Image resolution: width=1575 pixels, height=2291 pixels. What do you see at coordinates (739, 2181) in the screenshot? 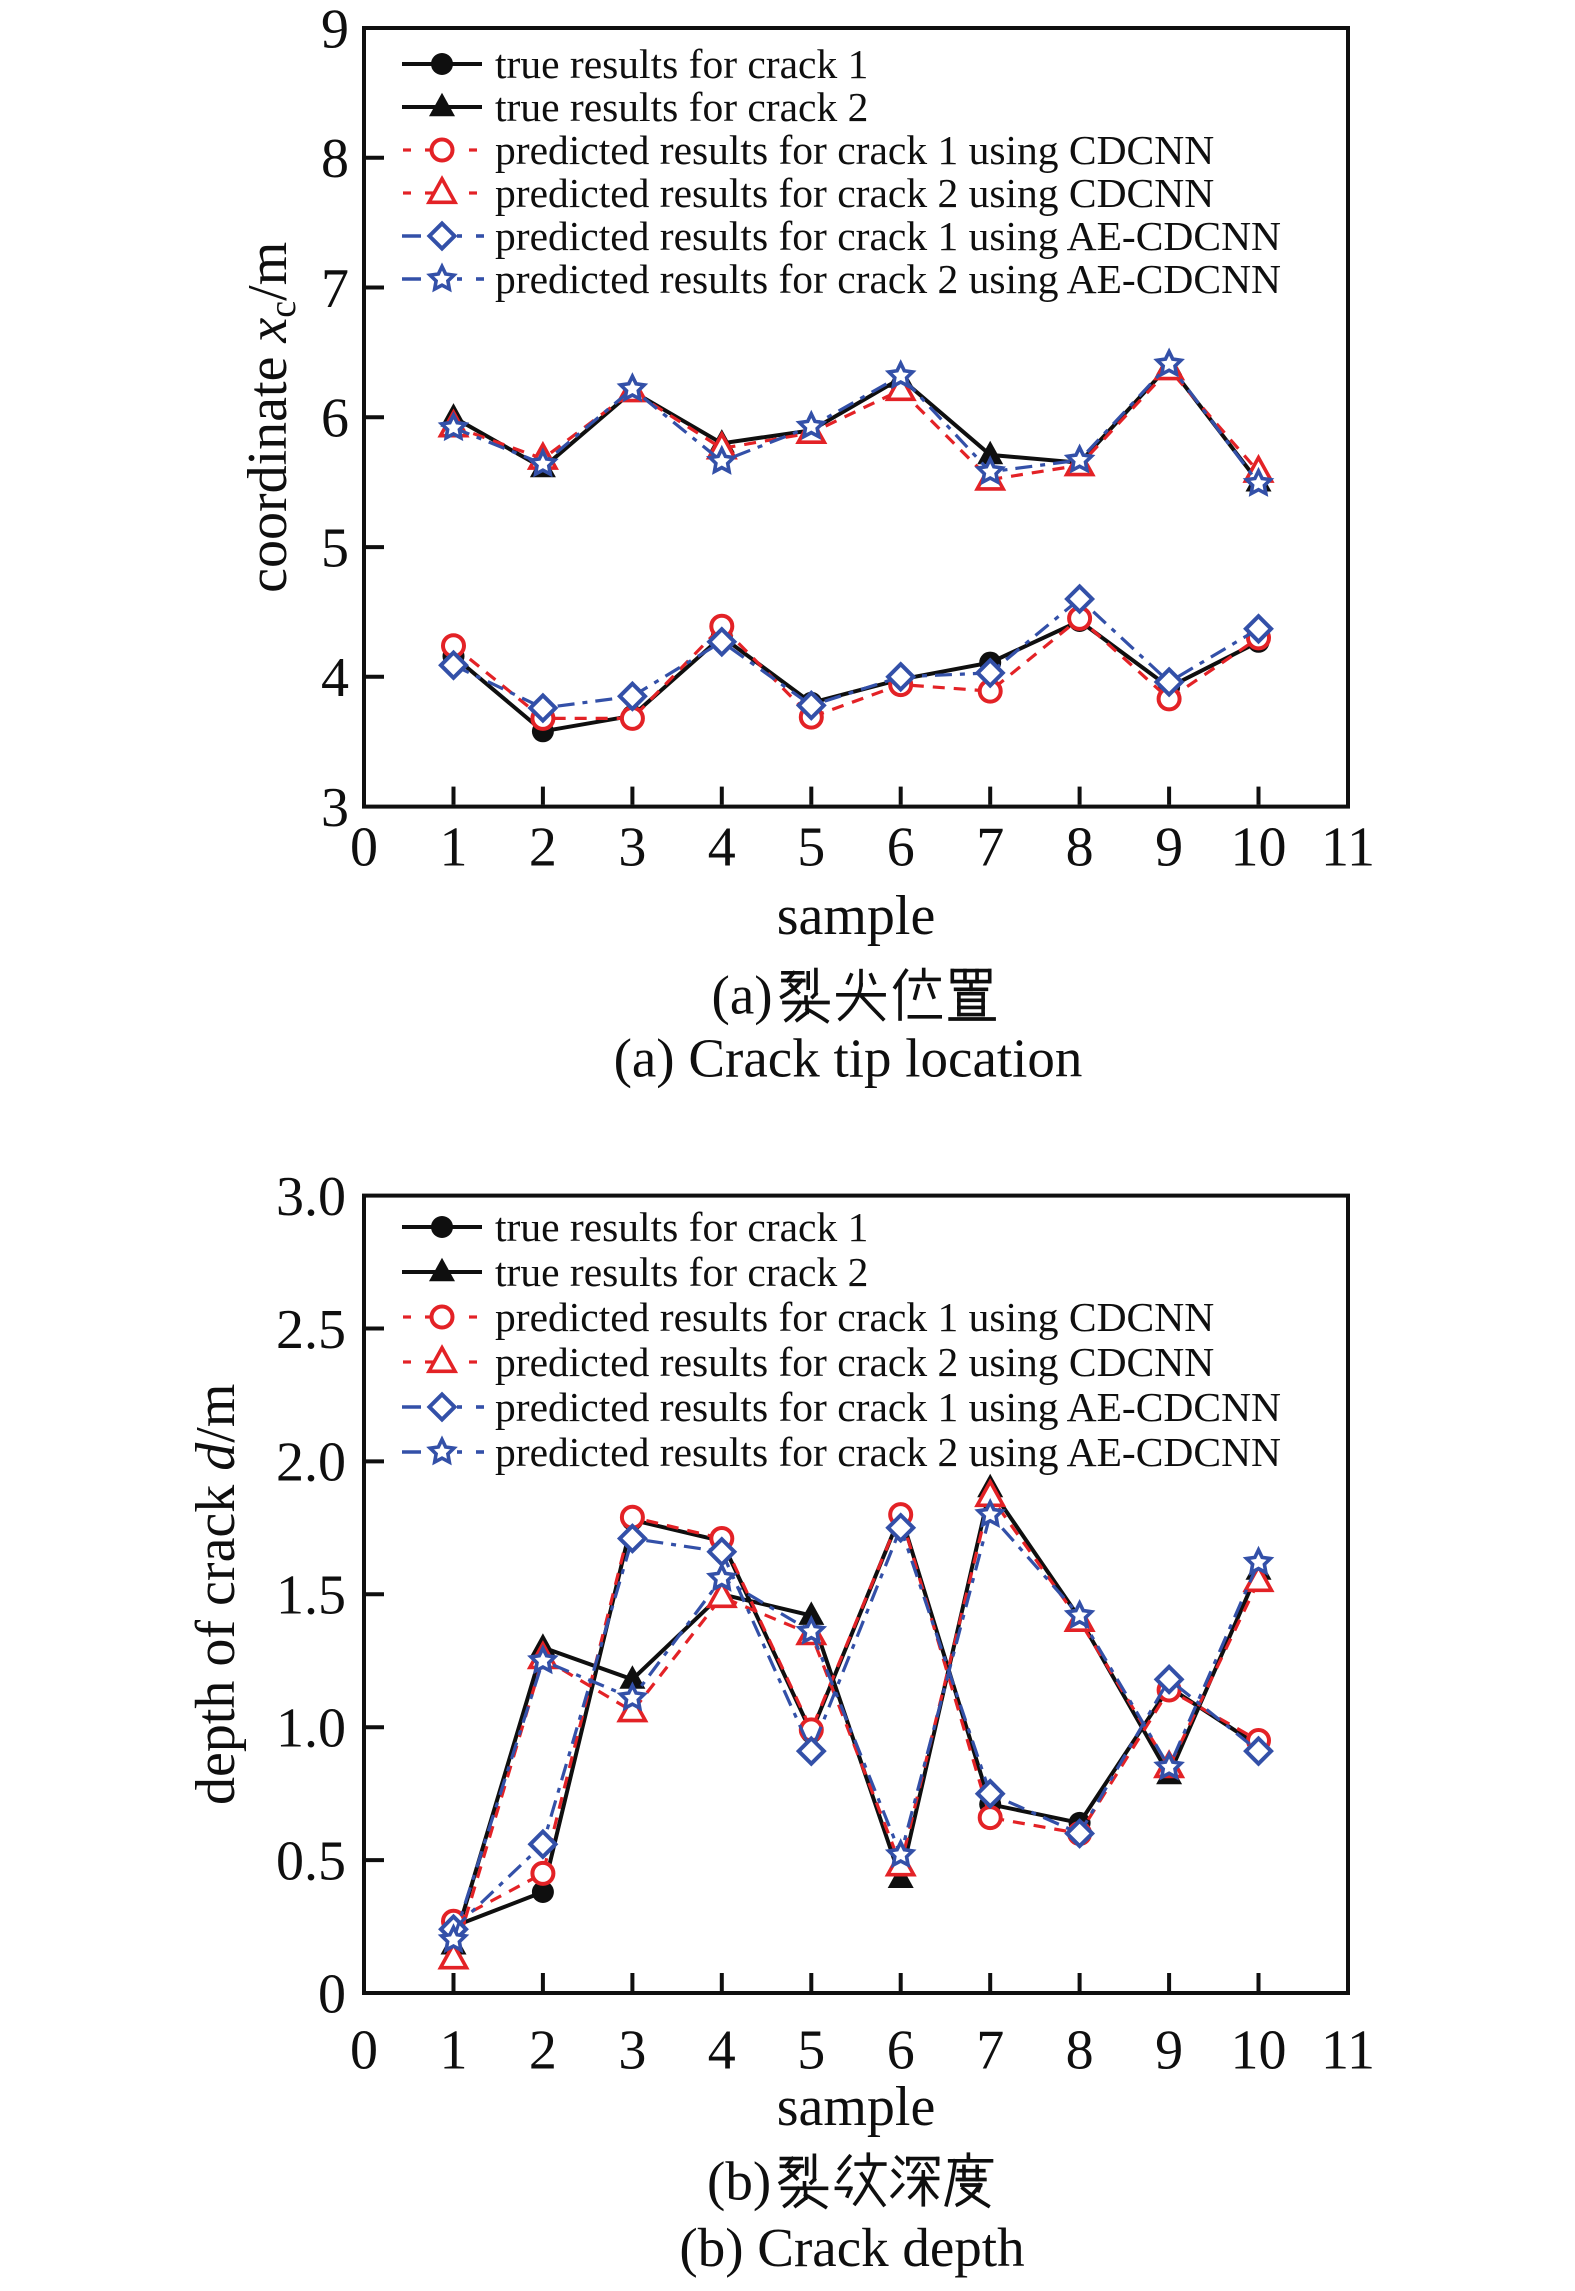
I see `svg-text: (b)` at bounding box center [739, 2181].